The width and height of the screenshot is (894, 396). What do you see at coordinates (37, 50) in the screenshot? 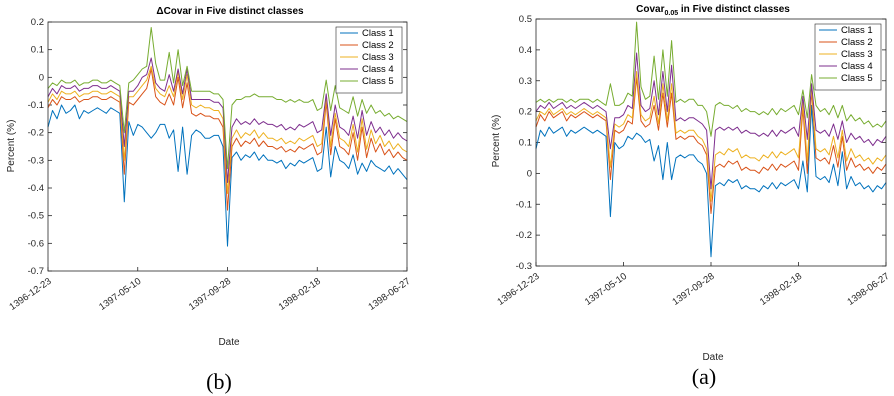
I see `y-tick-label-b: 0.1` at bounding box center [37, 50].